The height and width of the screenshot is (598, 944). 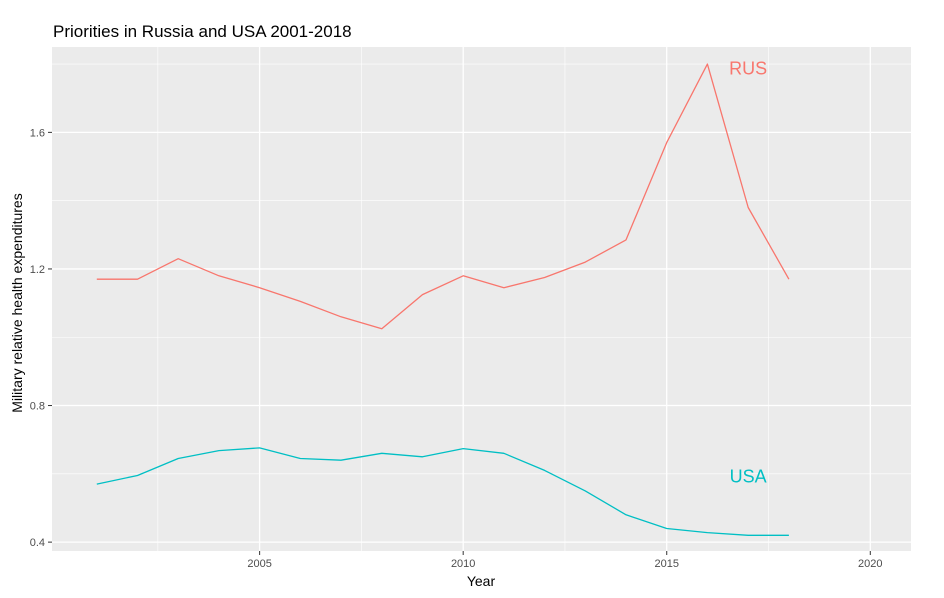 What do you see at coordinates (565, 560) in the screenshot?
I see `x-axis: 2005 2010 2015 2020` at bounding box center [565, 560].